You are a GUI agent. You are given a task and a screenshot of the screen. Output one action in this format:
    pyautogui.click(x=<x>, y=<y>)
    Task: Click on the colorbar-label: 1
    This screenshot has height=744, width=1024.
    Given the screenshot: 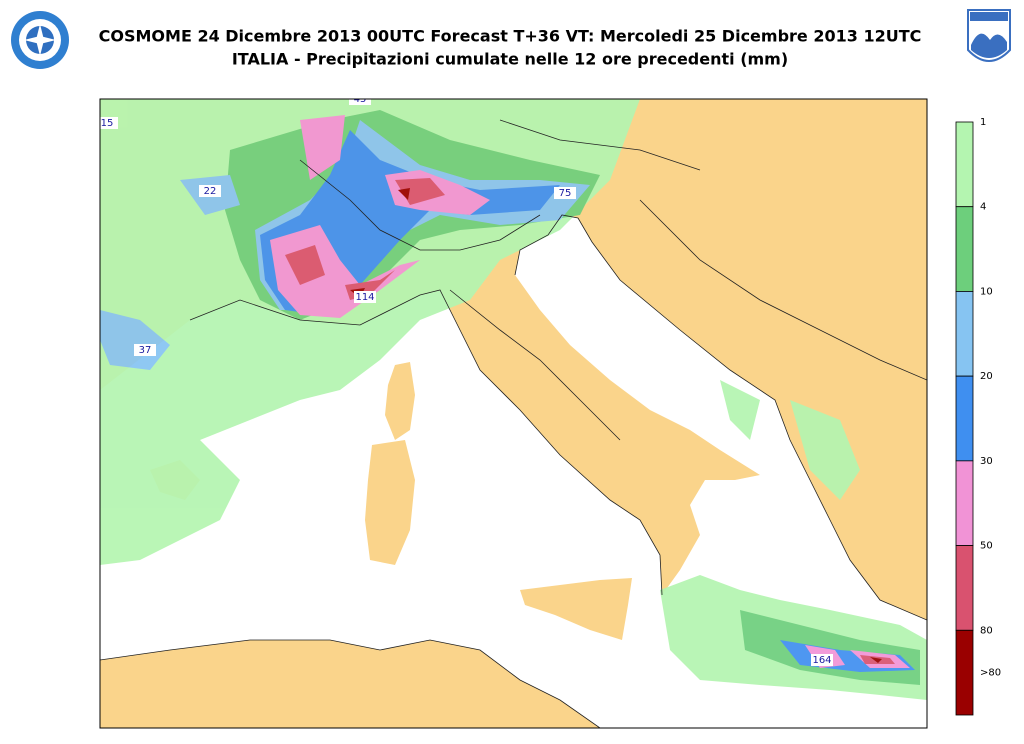 What is the action you would take?
    pyautogui.click(x=983, y=122)
    